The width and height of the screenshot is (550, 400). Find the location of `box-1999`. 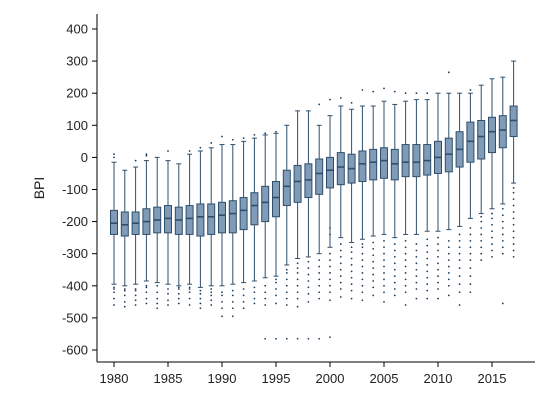

box-1999 is located at coordinates (319, 221).